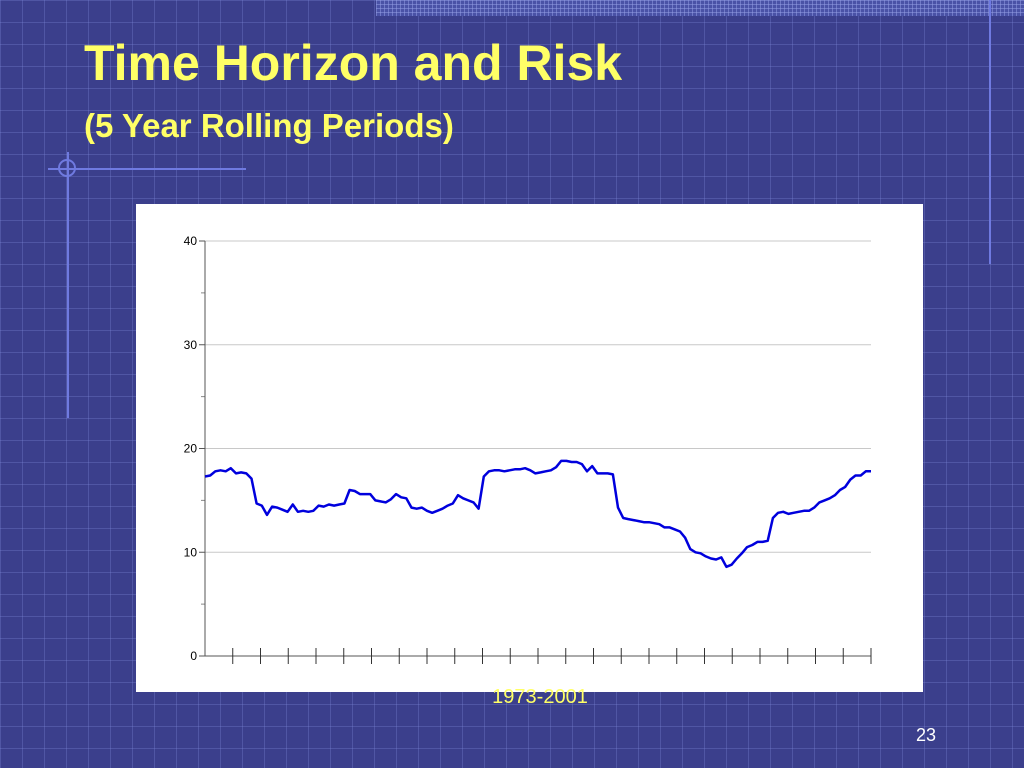 This screenshot has width=1024, height=768. What do you see at coordinates (68, 285) in the screenshot?
I see `decorative-vertical-line` at bounding box center [68, 285].